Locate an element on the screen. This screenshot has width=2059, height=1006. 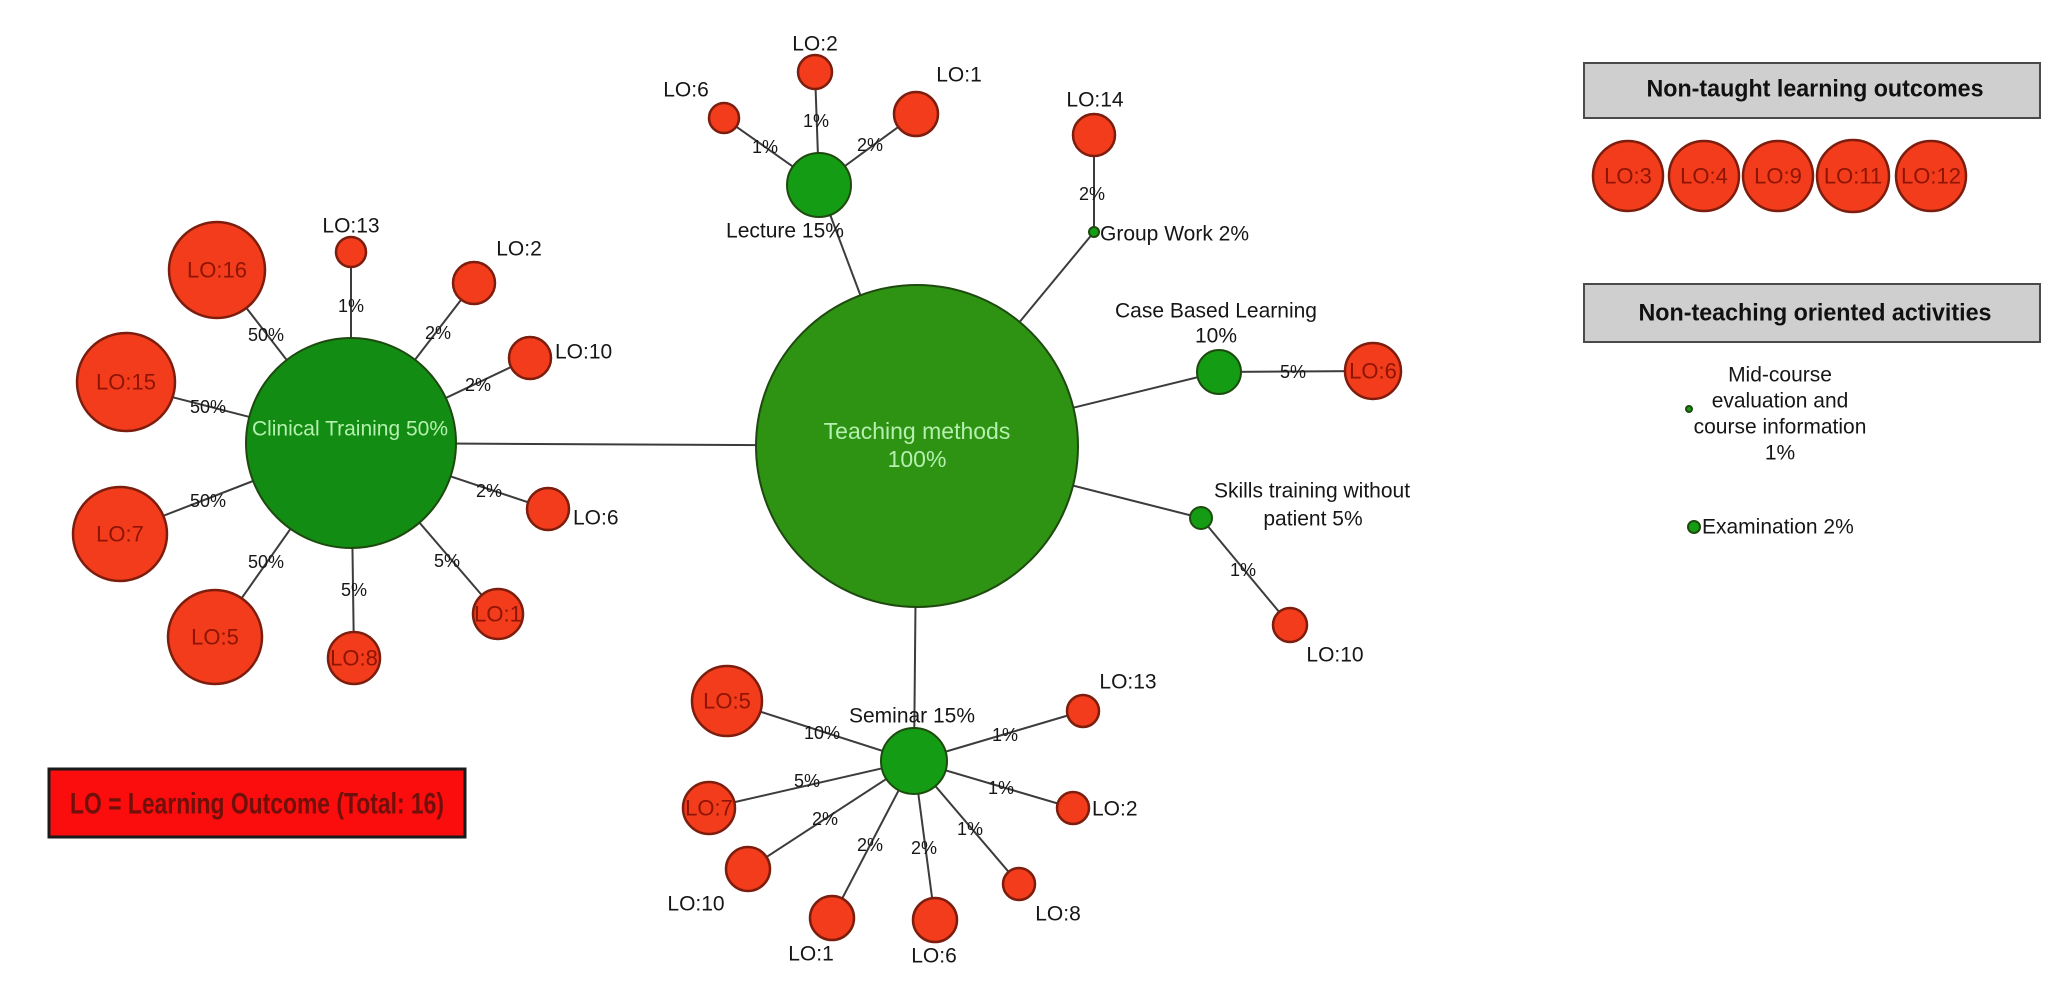
svg-text: Lecture 15% is located at coordinates (785, 231).